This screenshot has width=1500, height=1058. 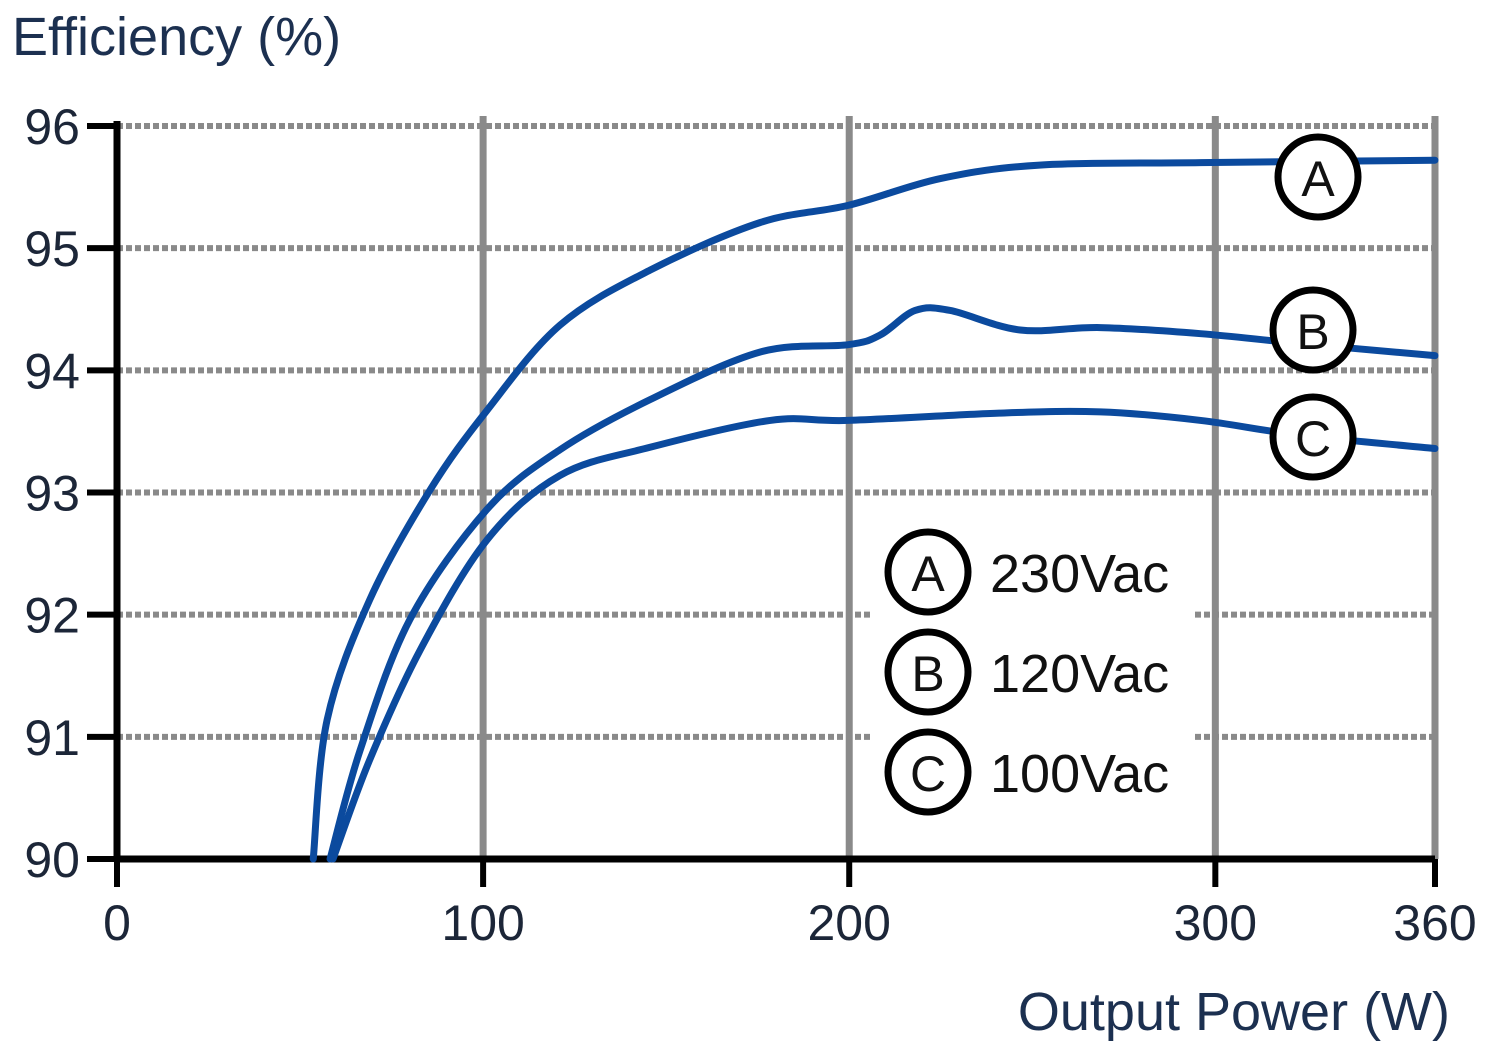 I want to click on legend-marker-label: C, so click(x=928, y=774).